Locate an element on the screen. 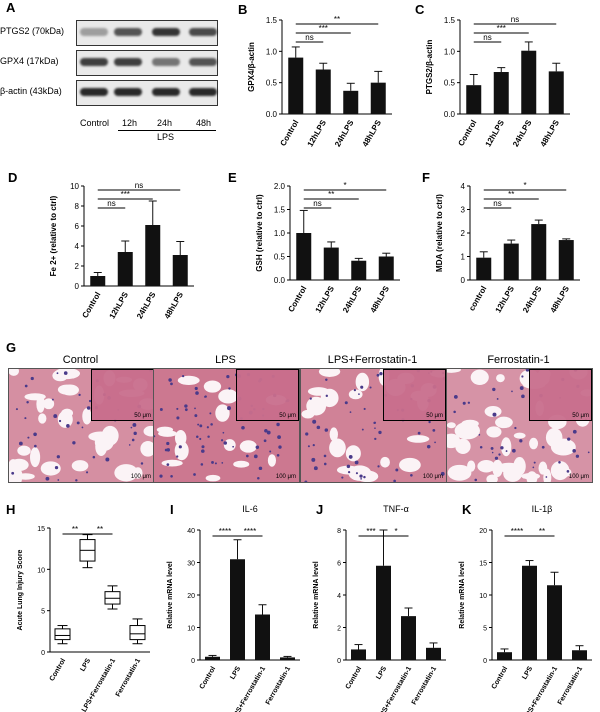 This screenshot has width=600, height=712. y-tick-label: 20 is located at coordinates (191, 596).